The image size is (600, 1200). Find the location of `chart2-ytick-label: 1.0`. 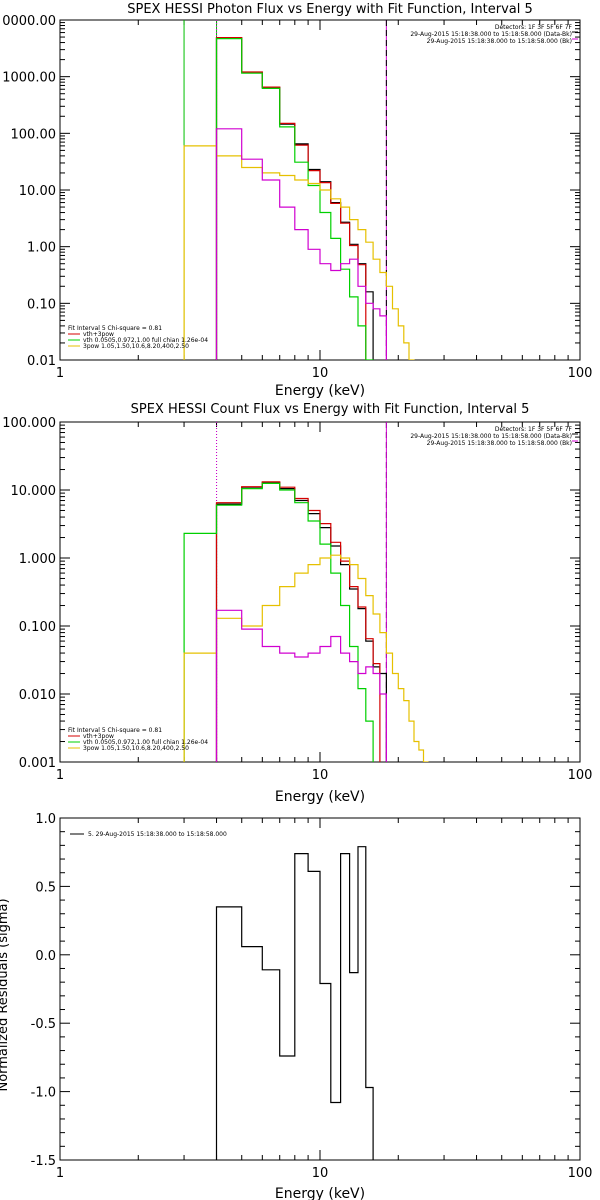

chart2-ytick-label: 1.0 is located at coordinates (45, 819).